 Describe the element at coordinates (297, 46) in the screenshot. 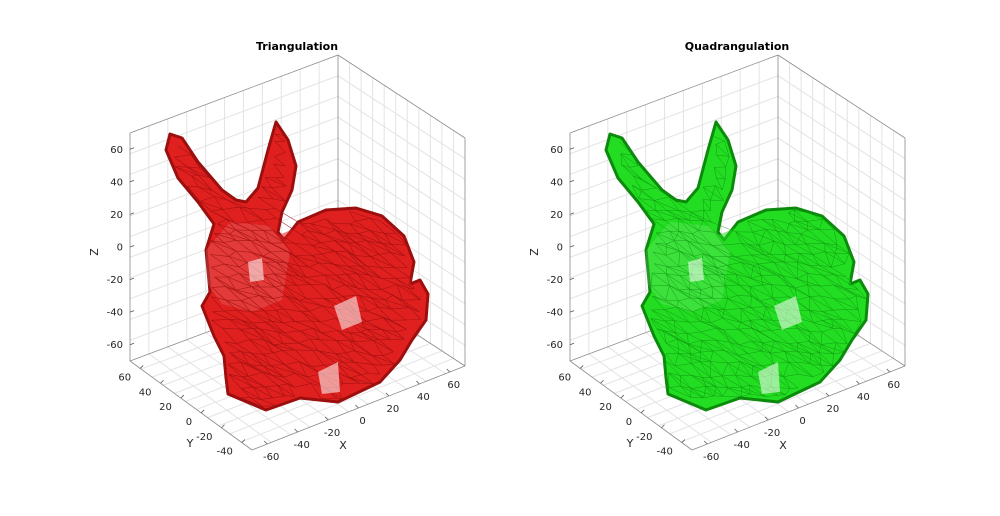

I see `chart-title: Triangulation` at that location.